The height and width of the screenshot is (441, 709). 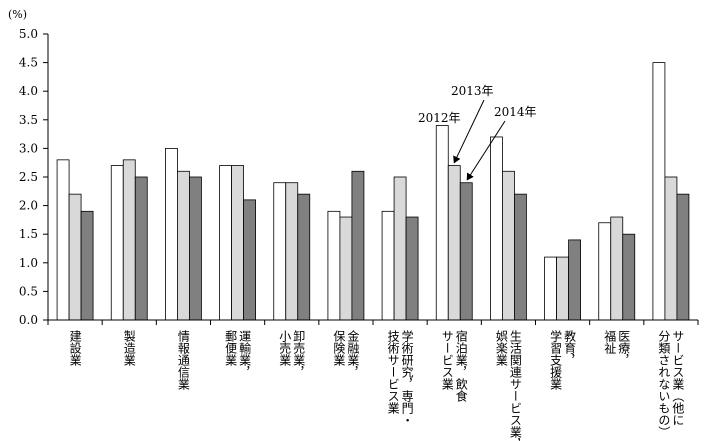 What do you see at coordinates (28, 34) in the screenshot?
I see `y-tick-label: 5.0` at bounding box center [28, 34].